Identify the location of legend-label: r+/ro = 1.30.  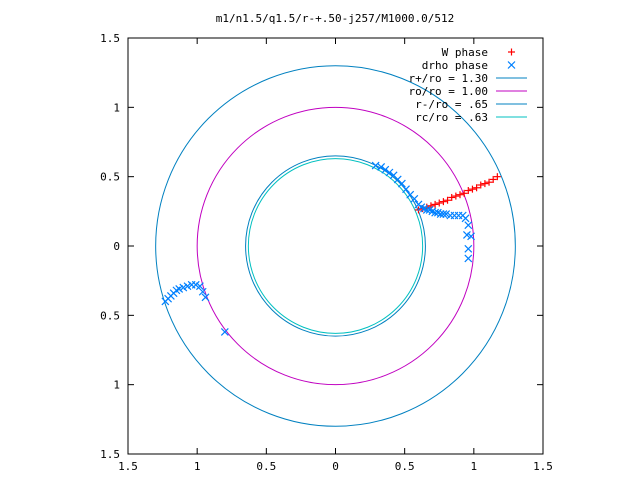
(448, 78).